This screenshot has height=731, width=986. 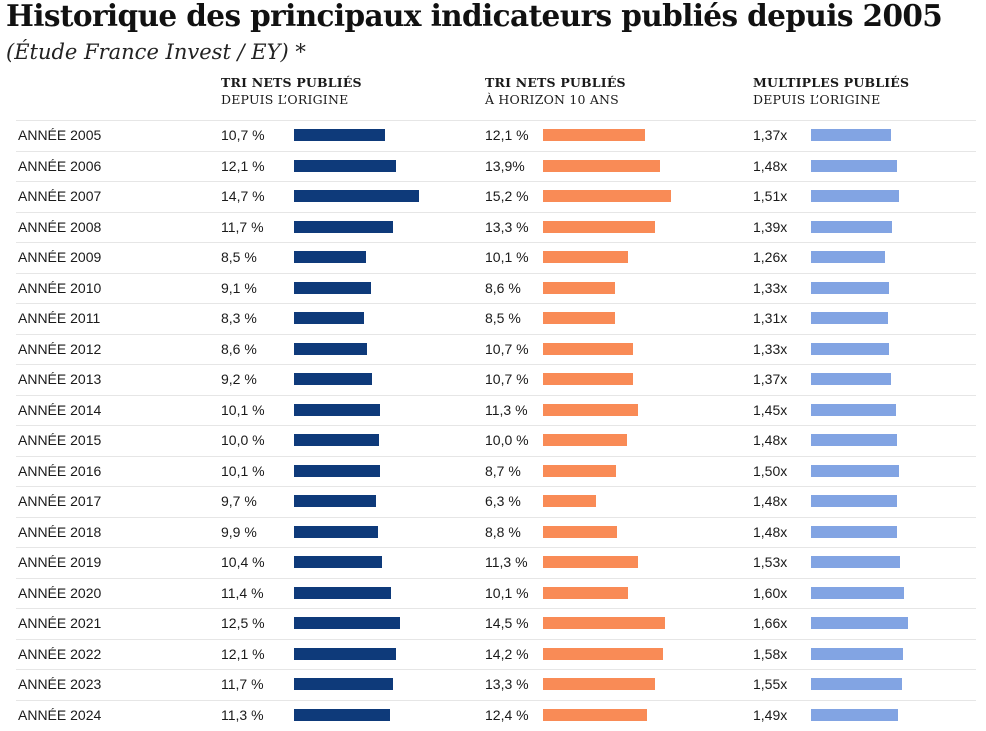 What do you see at coordinates (507, 196) in the screenshot?
I see `value-label: 15,2 %` at bounding box center [507, 196].